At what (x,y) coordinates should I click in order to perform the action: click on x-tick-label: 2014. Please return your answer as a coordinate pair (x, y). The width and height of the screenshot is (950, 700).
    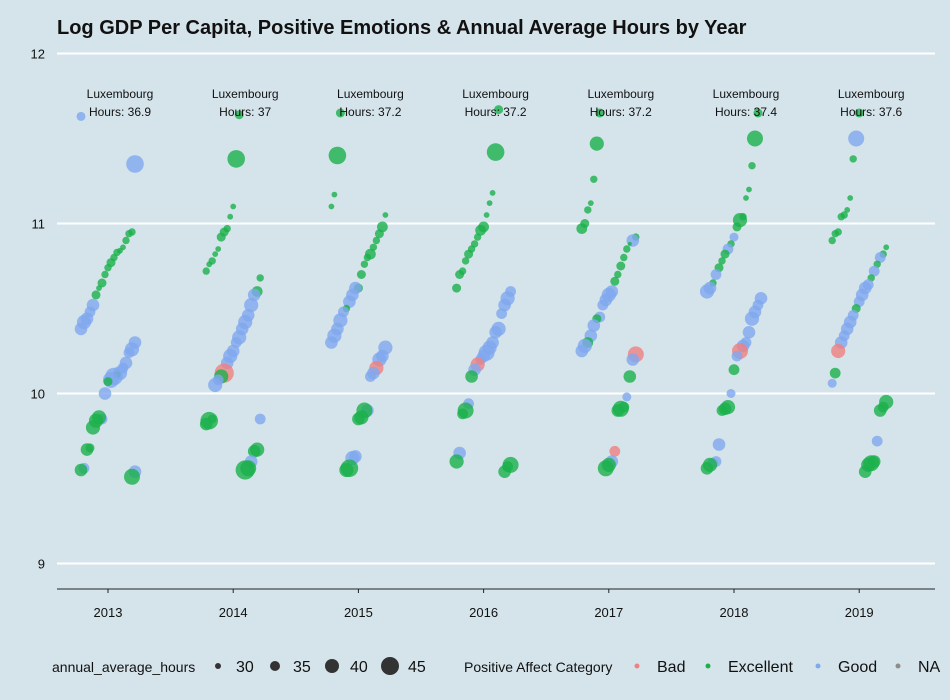
    Looking at the image, I should click on (233, 612).